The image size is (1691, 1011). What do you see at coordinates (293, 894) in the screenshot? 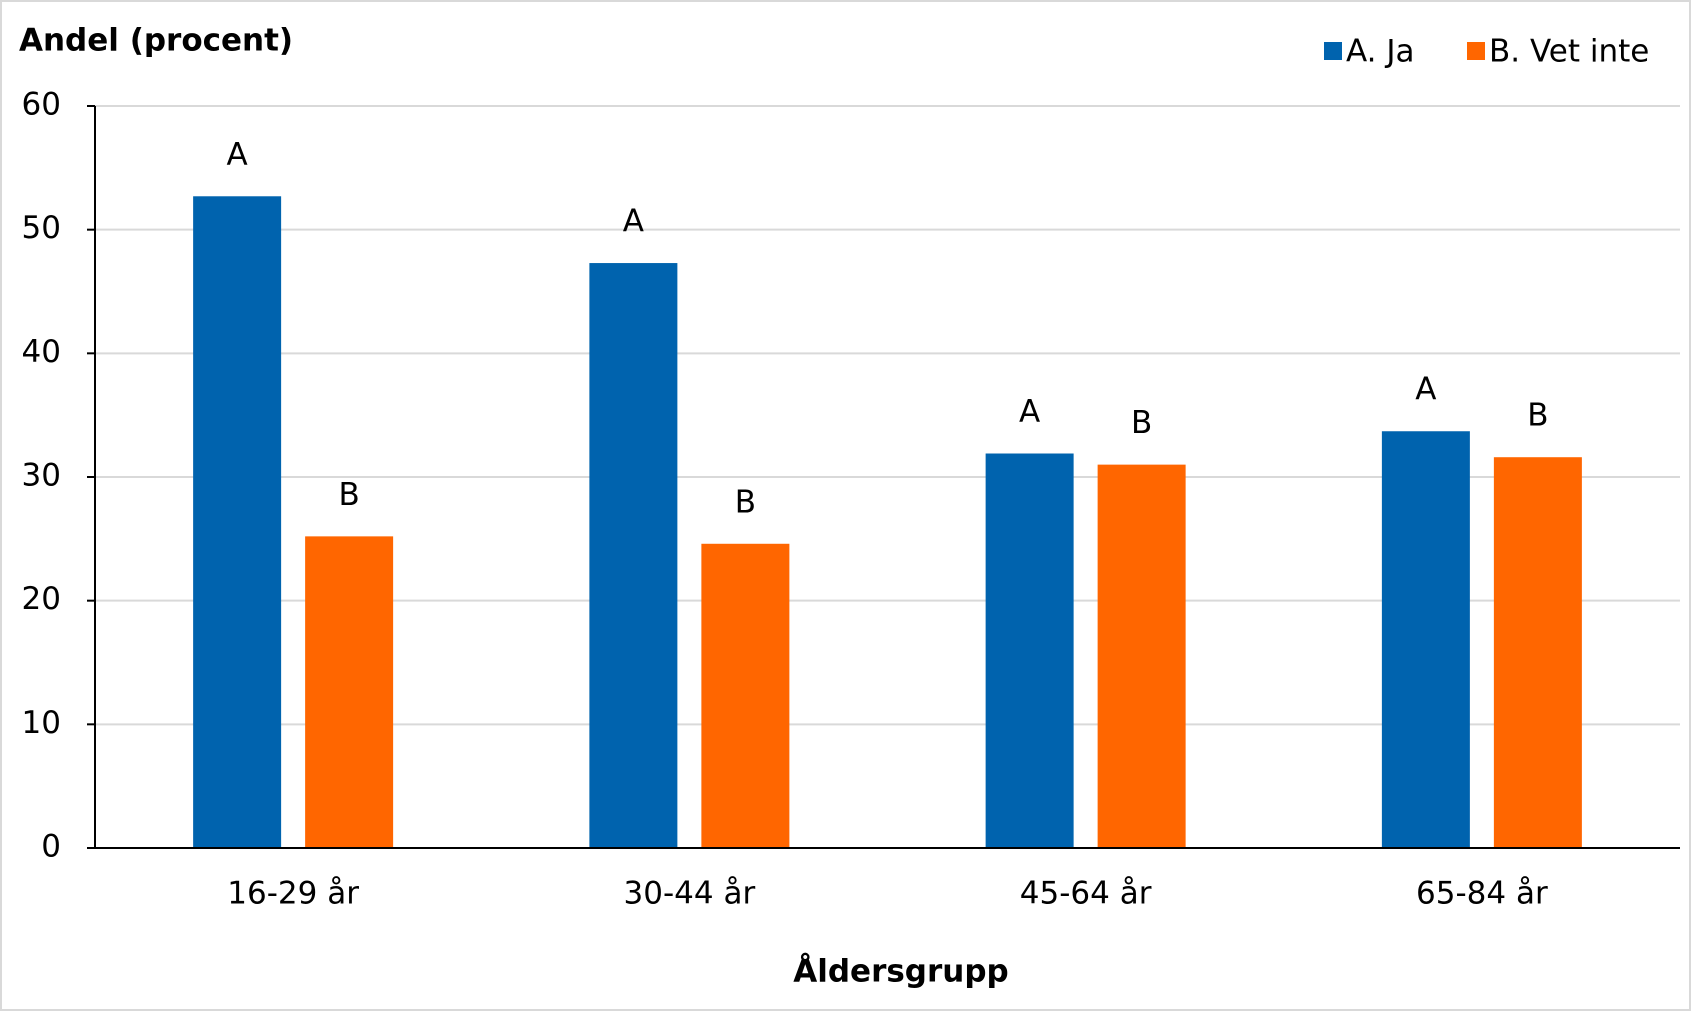
I see `x-tick-label: 16-29 år` at bounding box center [293, 894].